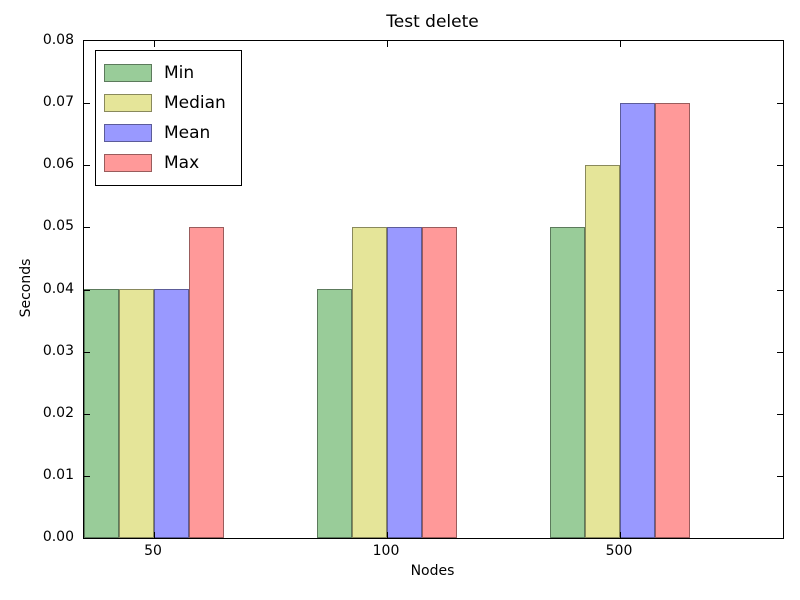  What do you see at coordinates (619, 551) in the screenshot?
I see `x-tick-label: 500` at bounding box center [619, 551].